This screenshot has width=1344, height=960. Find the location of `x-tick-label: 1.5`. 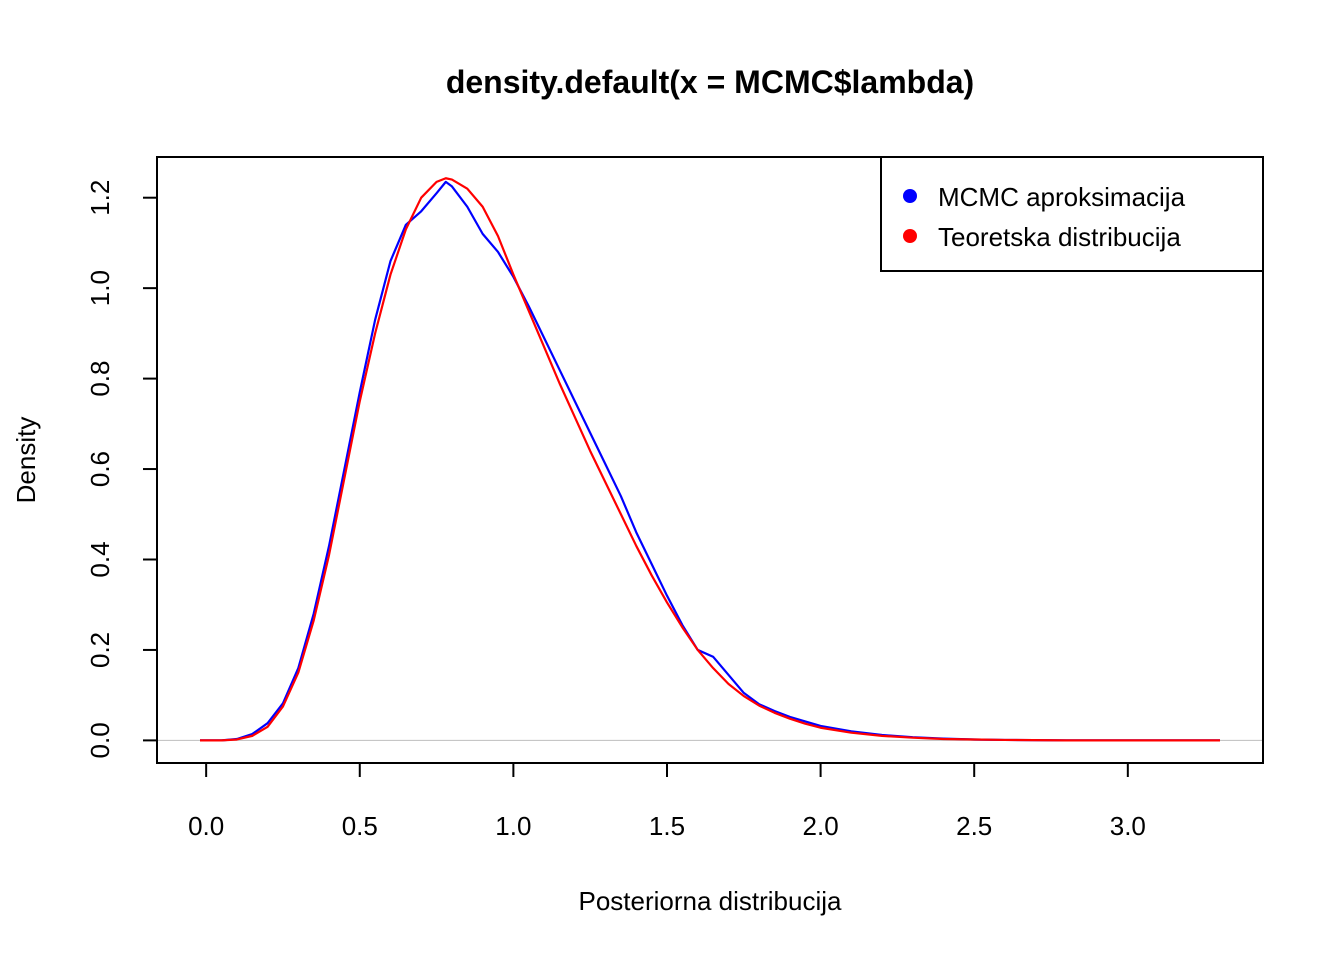

x-tick-label: 1.5 is located at coordinates (667, 826).